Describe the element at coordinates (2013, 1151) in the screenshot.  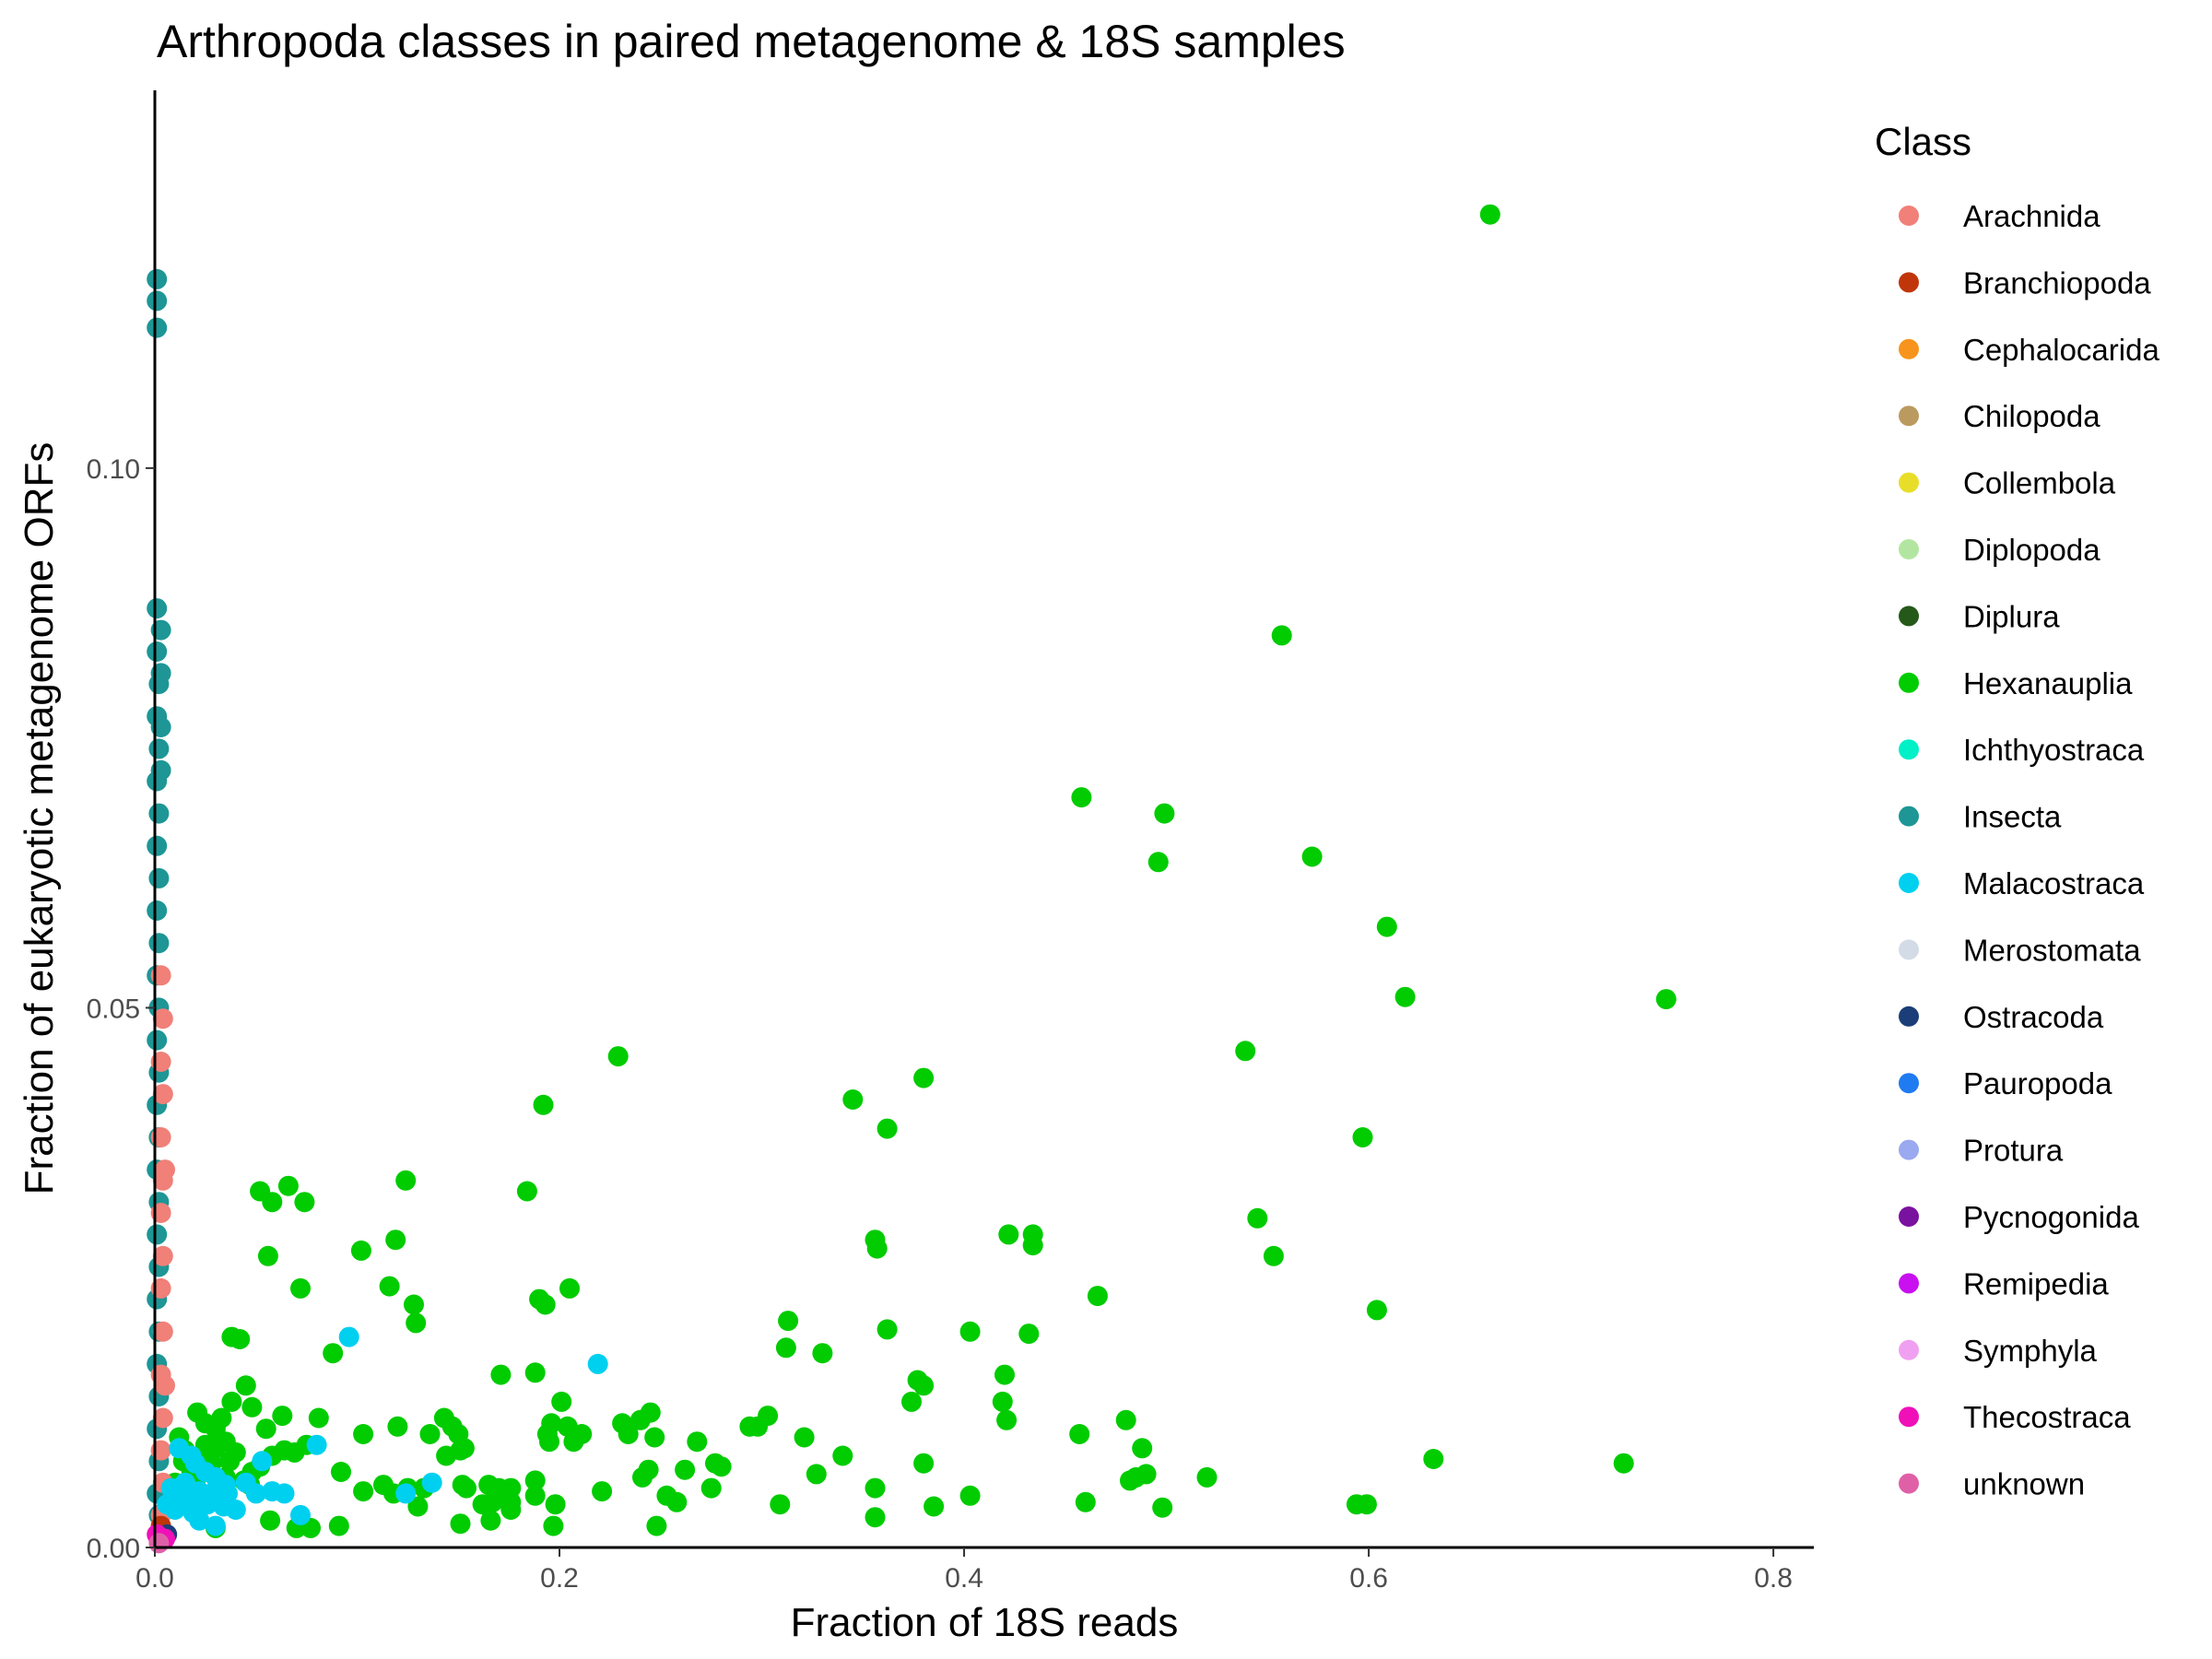
I see `legend-label: Protura` at that location.